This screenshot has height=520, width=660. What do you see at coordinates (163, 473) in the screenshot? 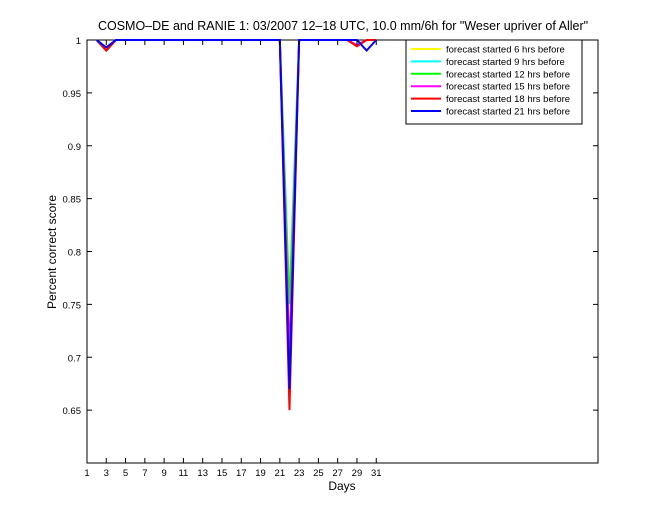
I see `x-tick-label: 9` at bounding box center [163, 473].